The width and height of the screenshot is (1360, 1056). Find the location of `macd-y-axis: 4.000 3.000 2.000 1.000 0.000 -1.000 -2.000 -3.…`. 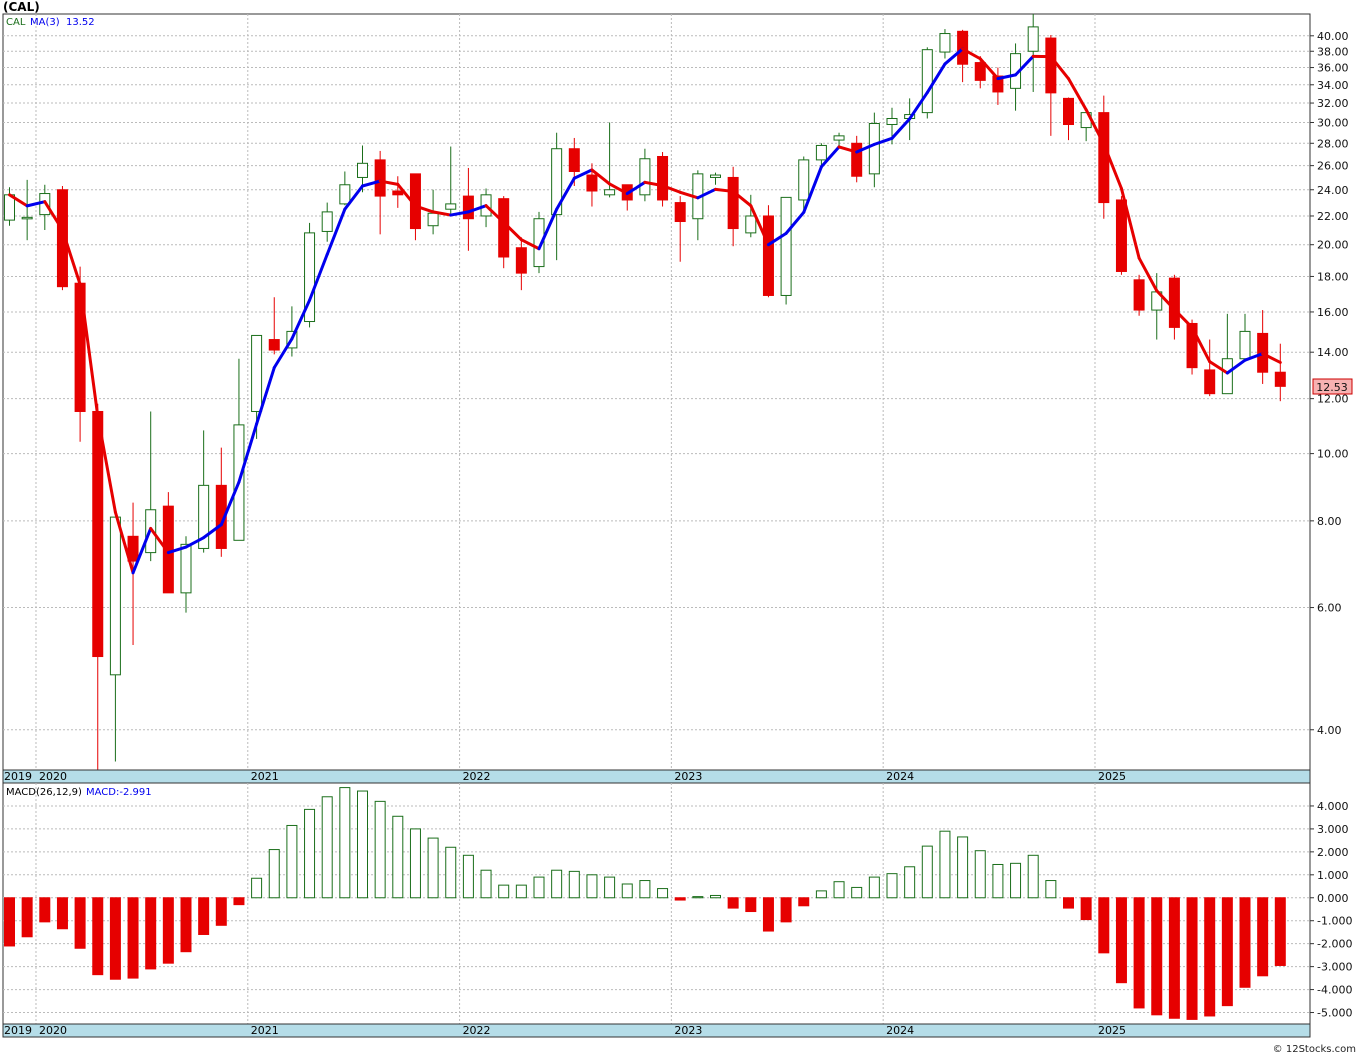

macd-y-axis: 4.000 3.000 2.000 1.000 0.000 -1.000 -2.000 -3.… is located at coordinates (1331, 910).